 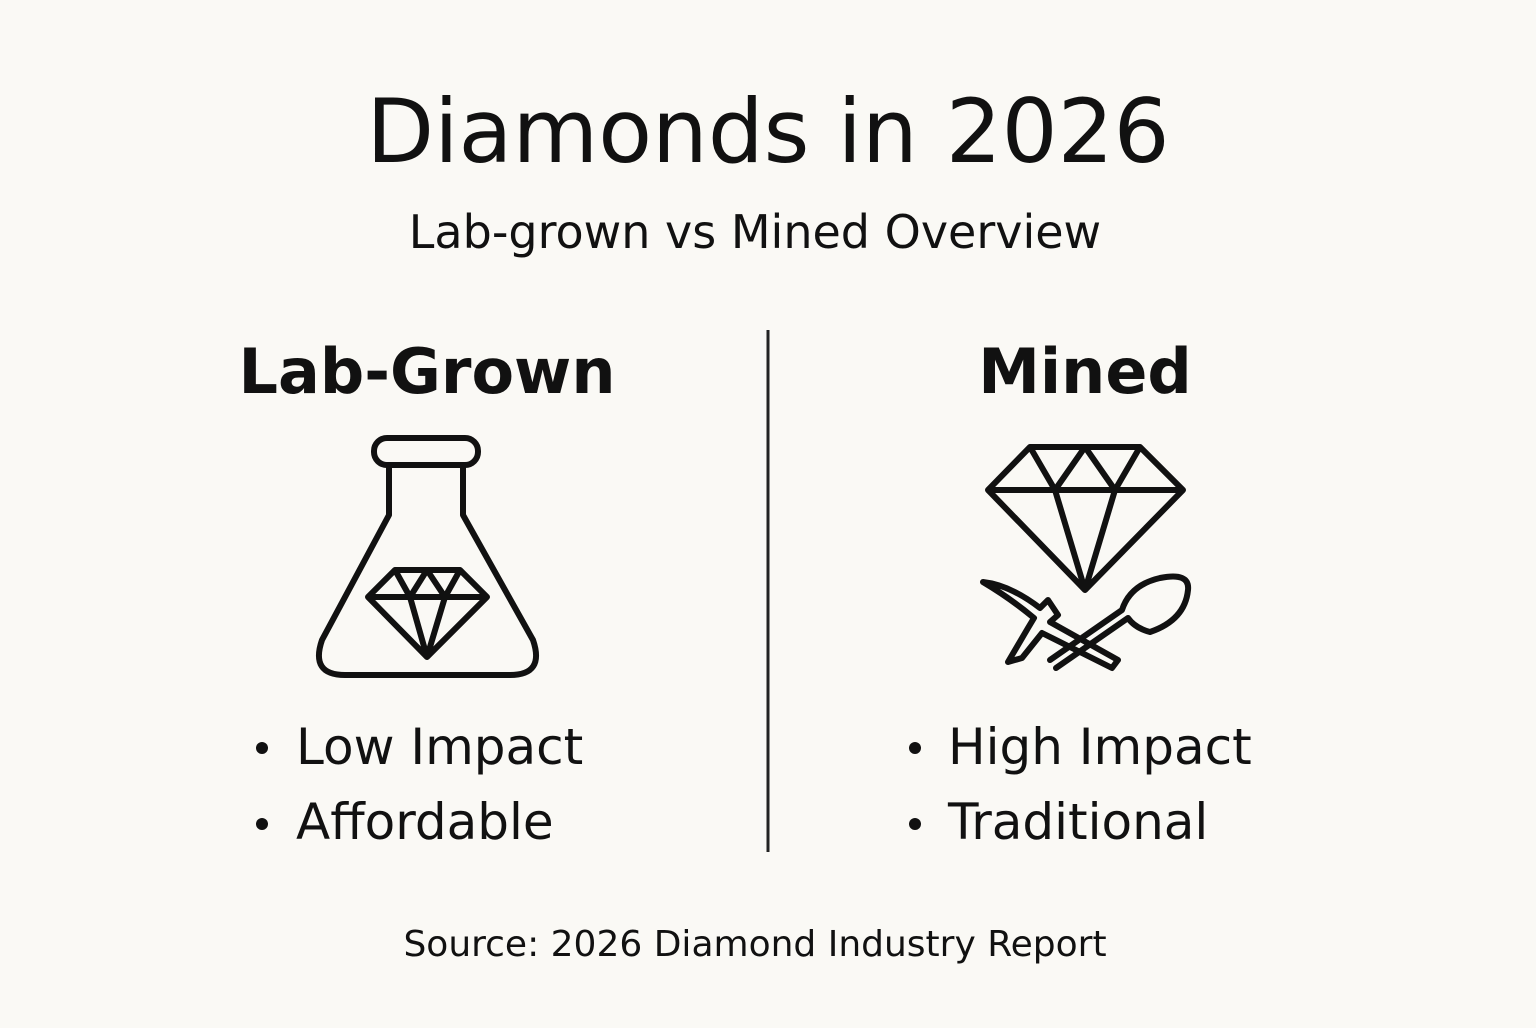 I want to click on column-heading: Lab-Grown, so click(x=427, y=371).